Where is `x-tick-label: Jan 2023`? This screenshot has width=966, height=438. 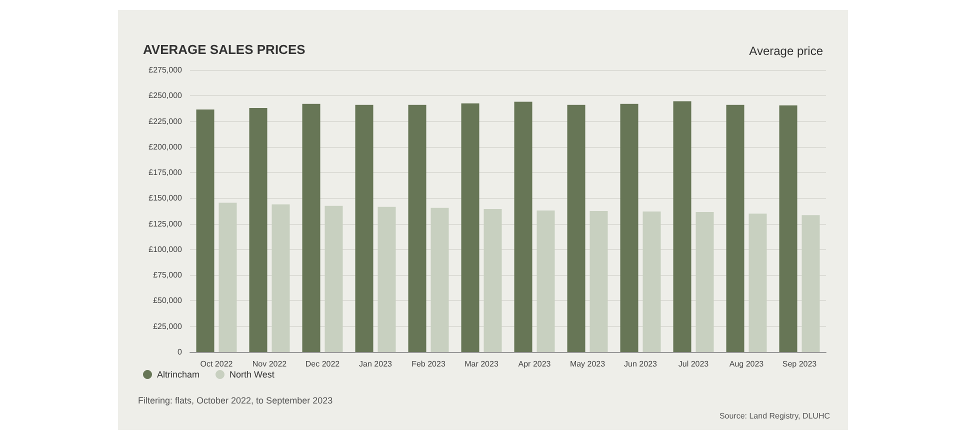 x-tick-label: Jan 2023 is located at coordinates (376, 364).